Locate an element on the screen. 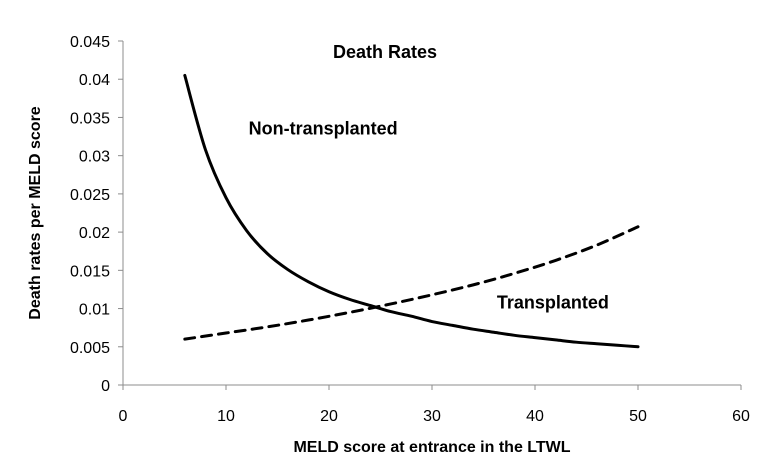 The image size is (769, 467). y-tick-label: 0.035 is located at coordinates (90, 118).